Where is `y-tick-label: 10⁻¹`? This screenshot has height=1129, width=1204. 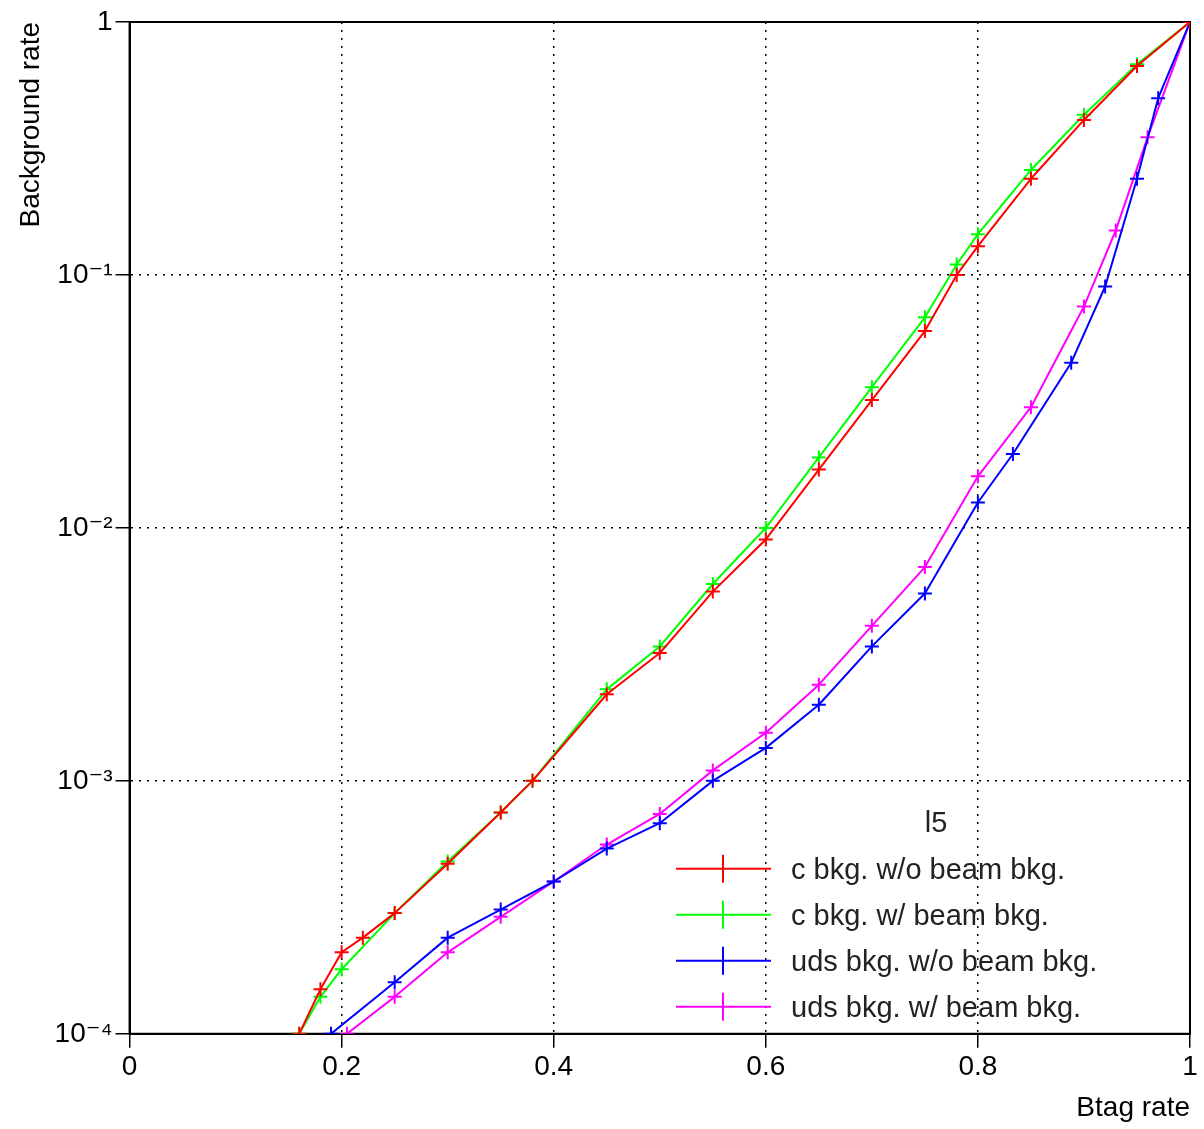
y-tick-label: 10⁻¹ is located at coordinates (85, 273).